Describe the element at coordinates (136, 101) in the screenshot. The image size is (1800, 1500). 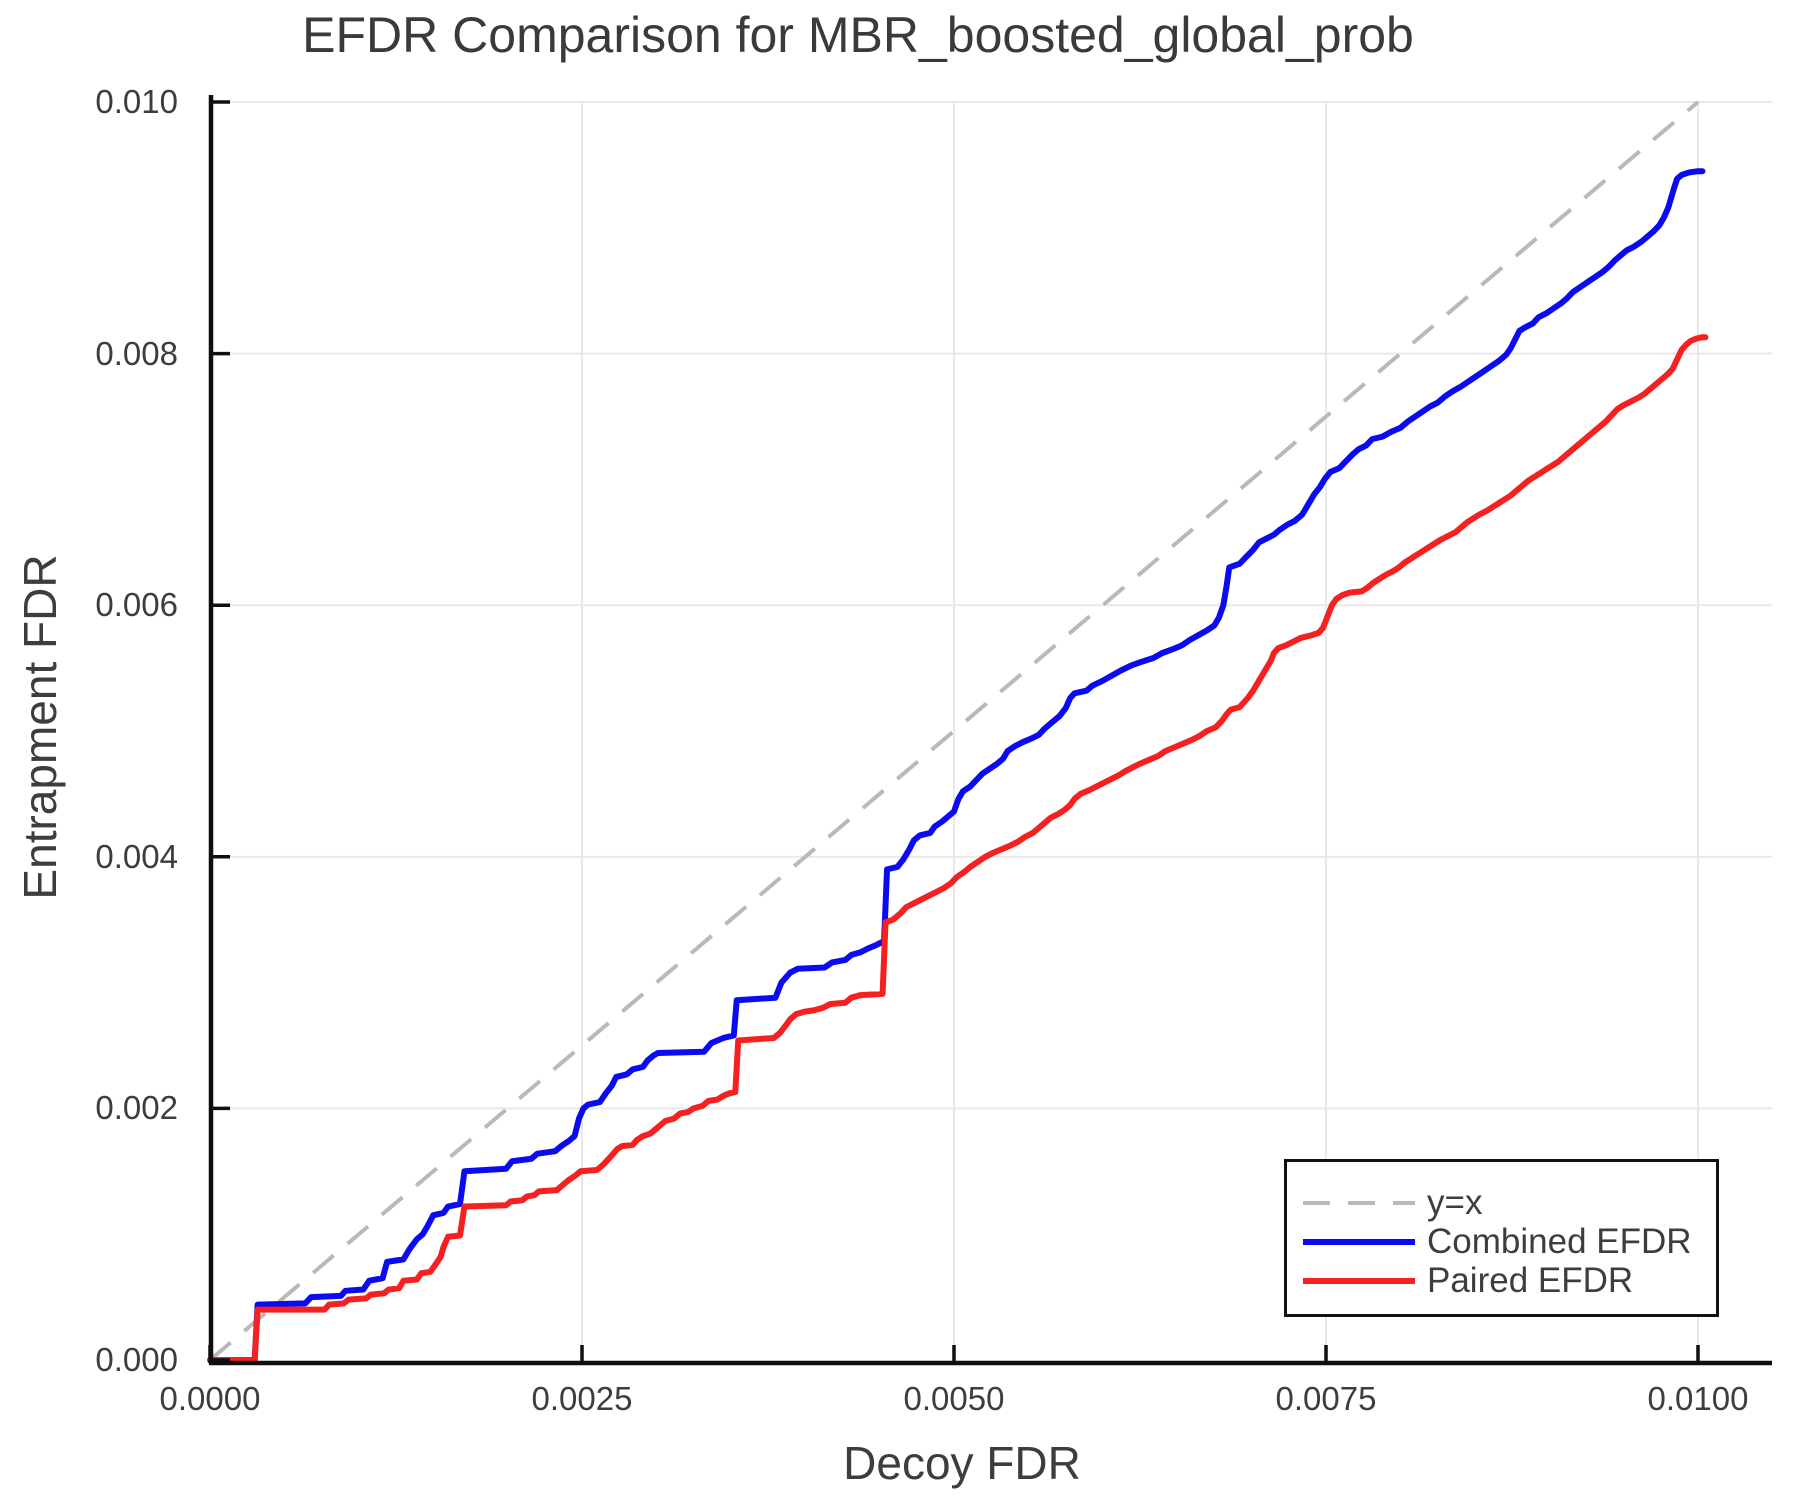
I see `y-tick-label: 0.010` at that location.